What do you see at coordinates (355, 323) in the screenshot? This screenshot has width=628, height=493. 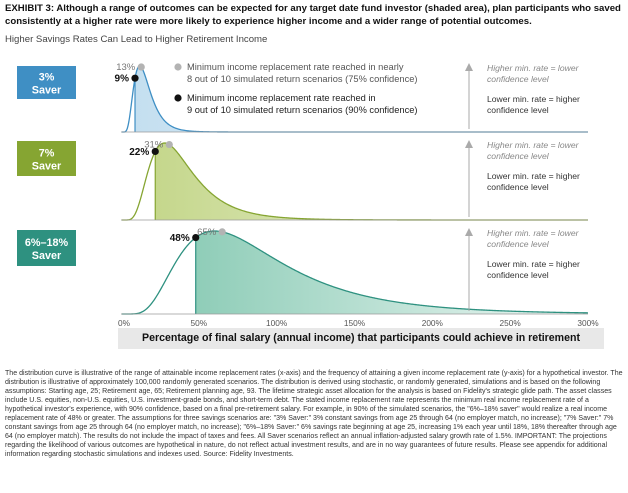 I see `x-tick-label-3: 150%` at bounding box center [355, 323].